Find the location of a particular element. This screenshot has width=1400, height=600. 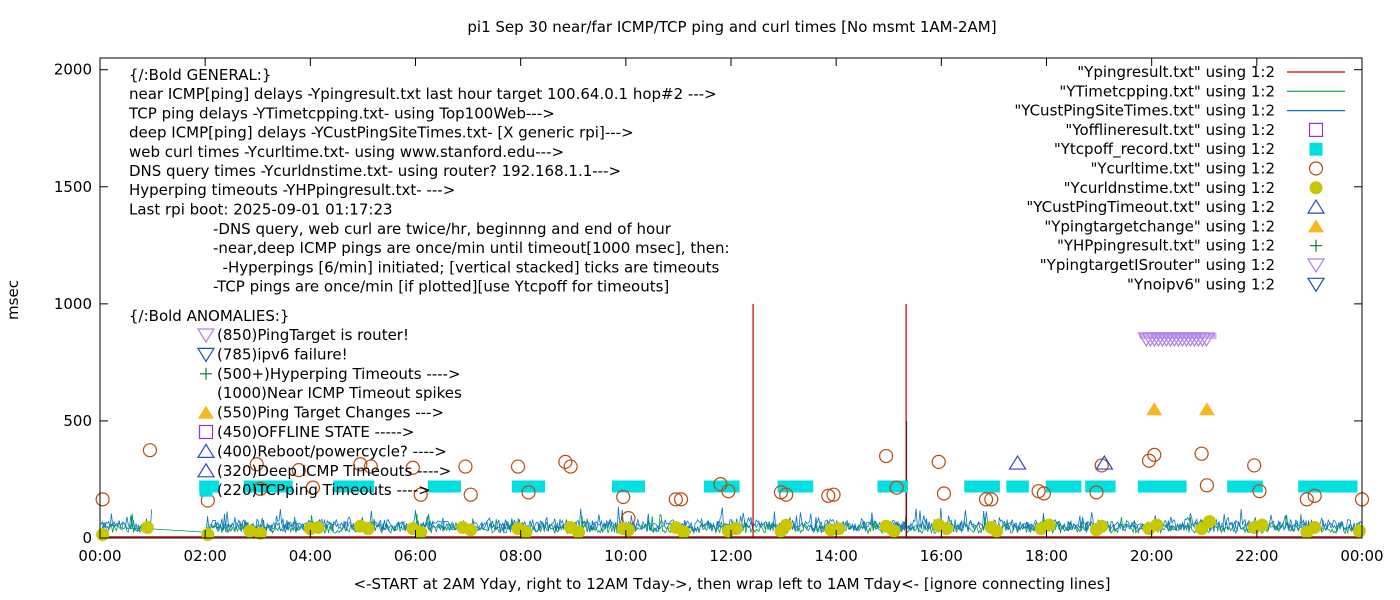

x-tick-label: 02:00 is located at coordinates (205, 556).